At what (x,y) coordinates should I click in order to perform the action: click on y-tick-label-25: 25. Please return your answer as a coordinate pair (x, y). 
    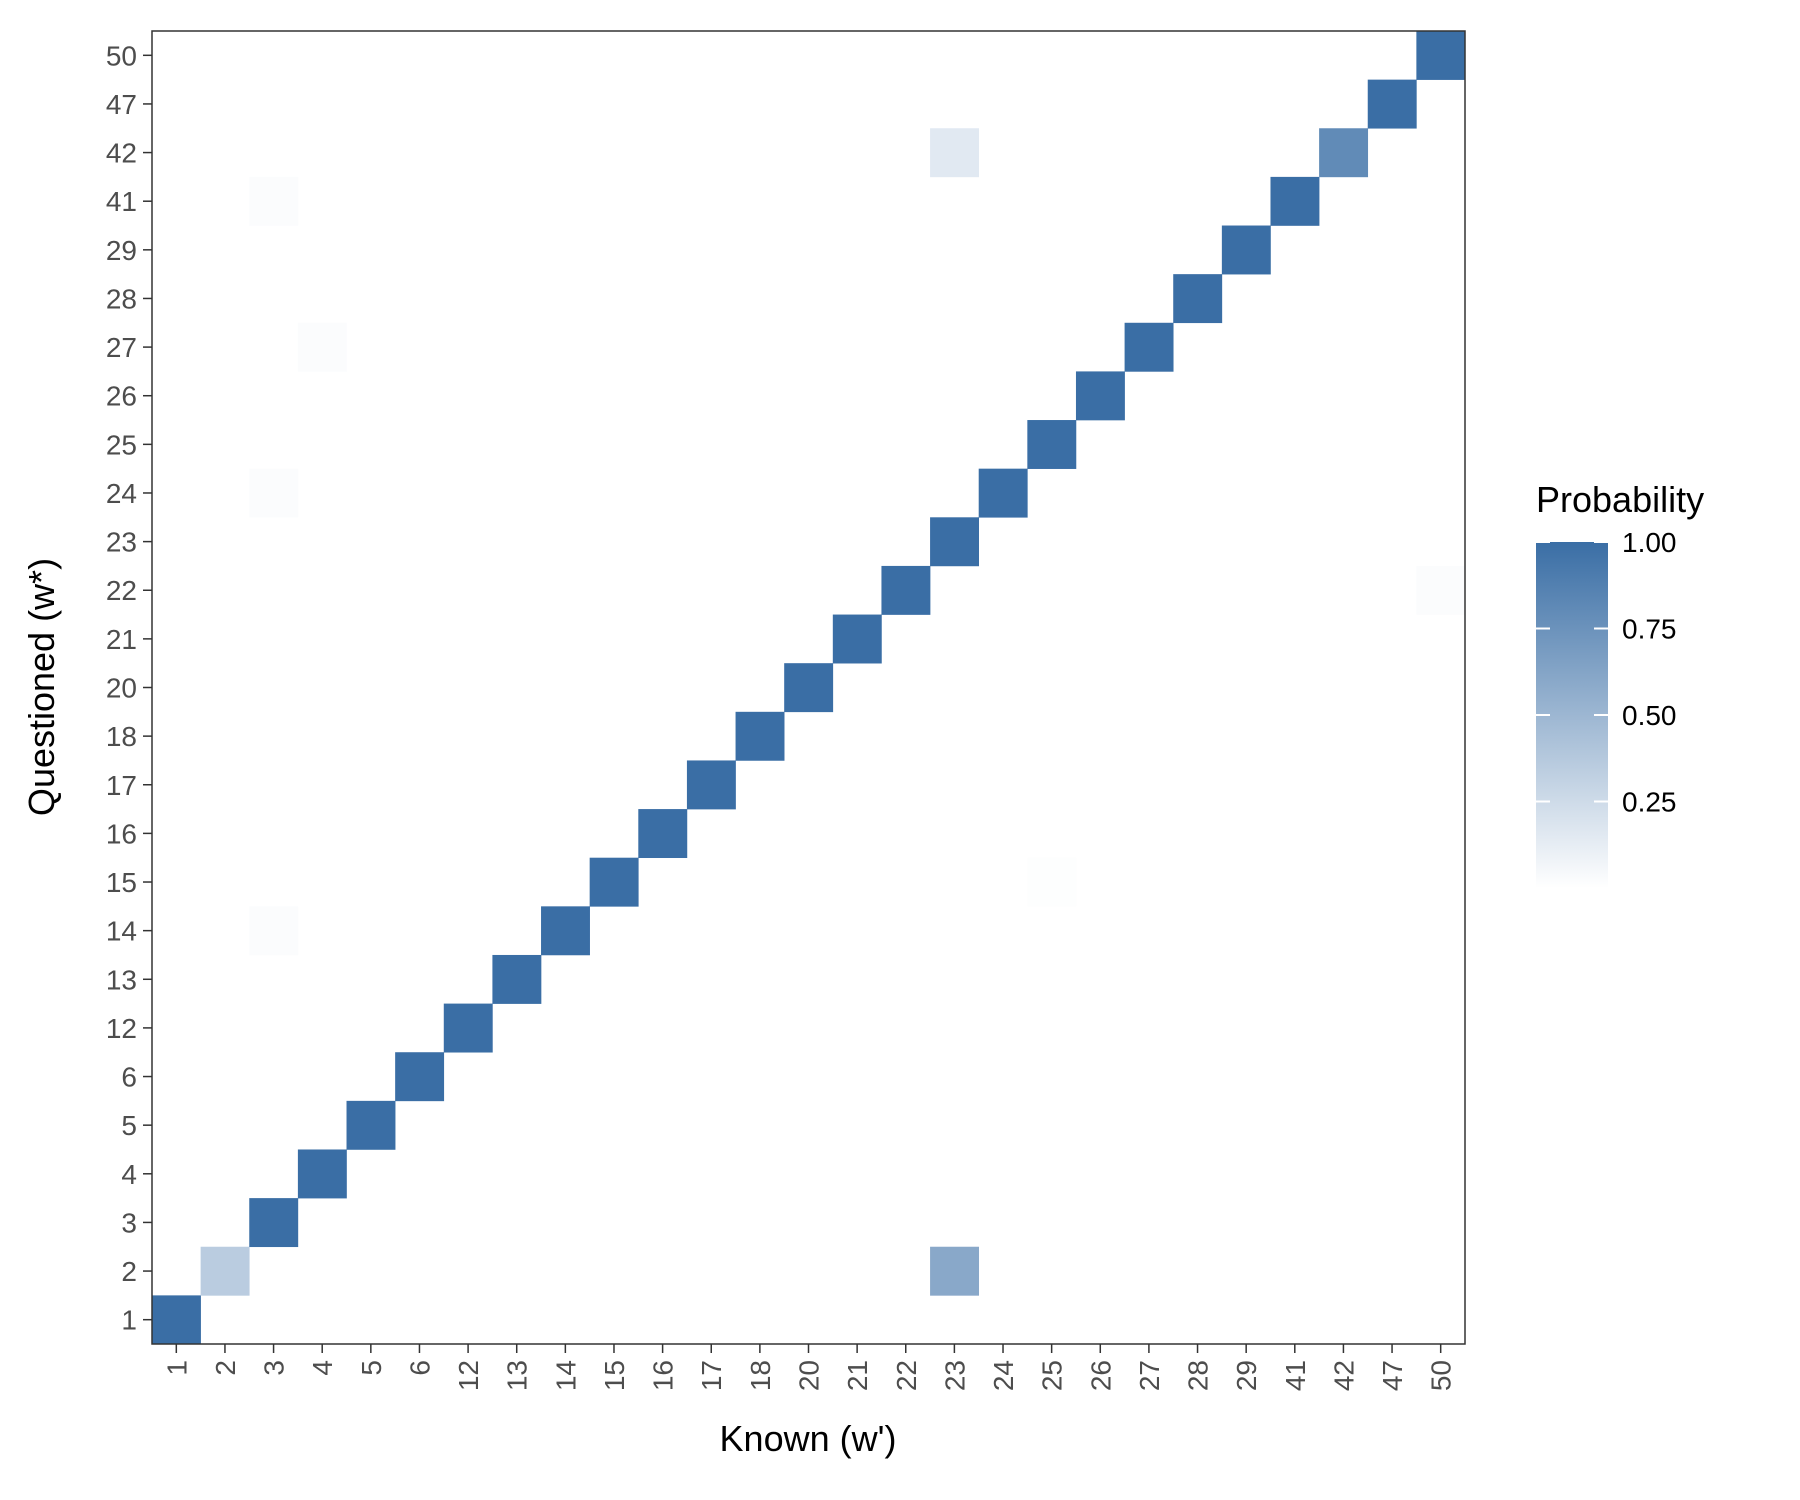
    Looking at the image, I should click on (121, 444).